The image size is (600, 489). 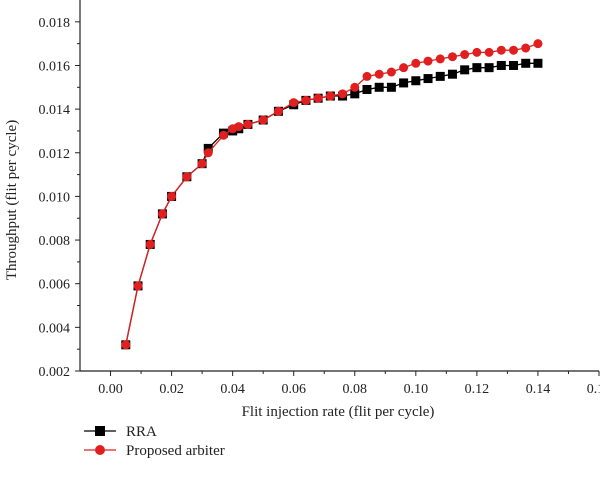 I want to click on legend: RRA Proposed arbiter, so click(x=154, y=441).